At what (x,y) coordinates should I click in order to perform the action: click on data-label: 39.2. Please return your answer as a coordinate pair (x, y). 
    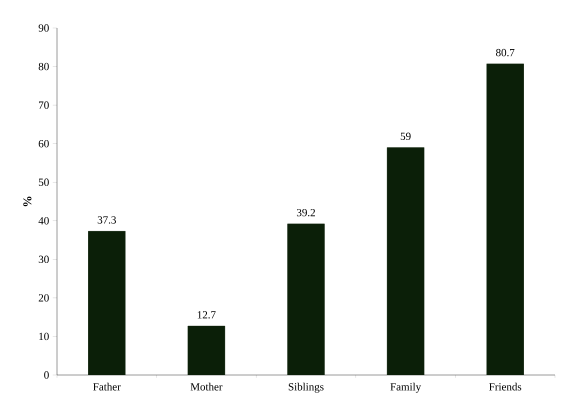
    Looking at the image, I should click on (305, 212).